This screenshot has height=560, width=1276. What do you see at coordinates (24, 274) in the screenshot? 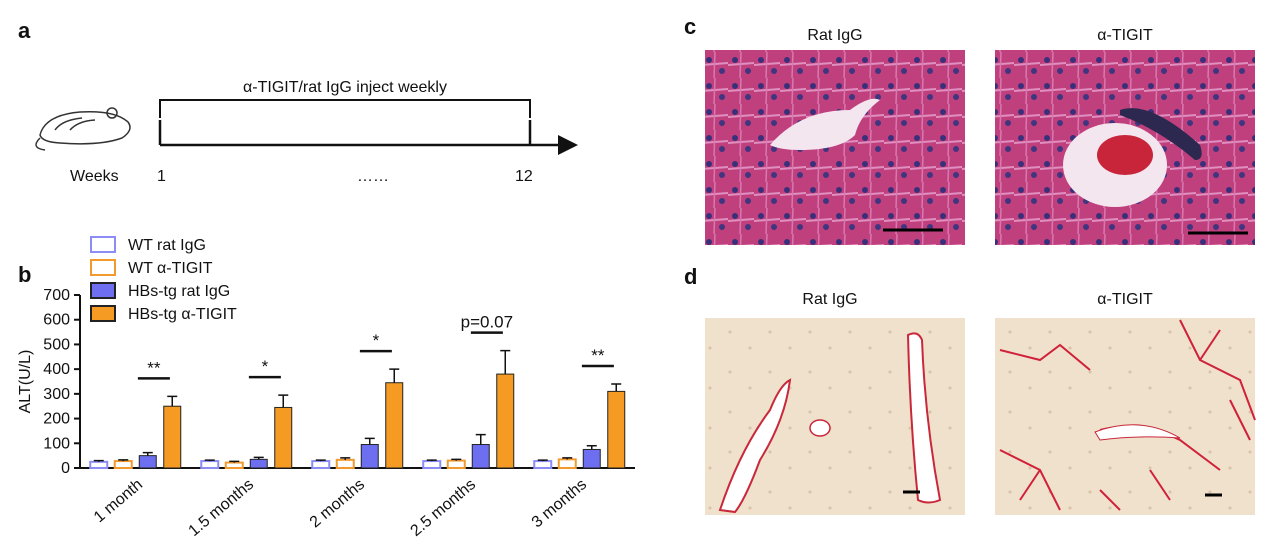
I see `panel-label: b` at bounding box center [24, 274].